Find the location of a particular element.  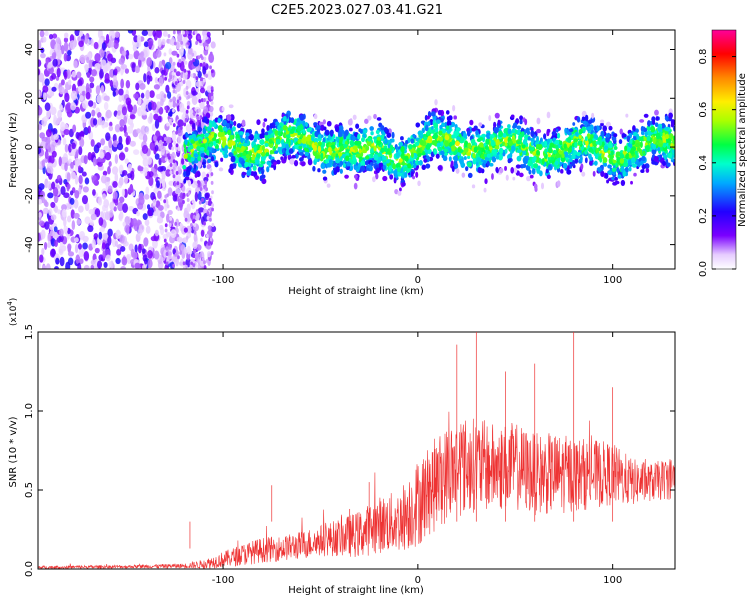

y-tick-label: 0 is located at coordinates (29, 147).